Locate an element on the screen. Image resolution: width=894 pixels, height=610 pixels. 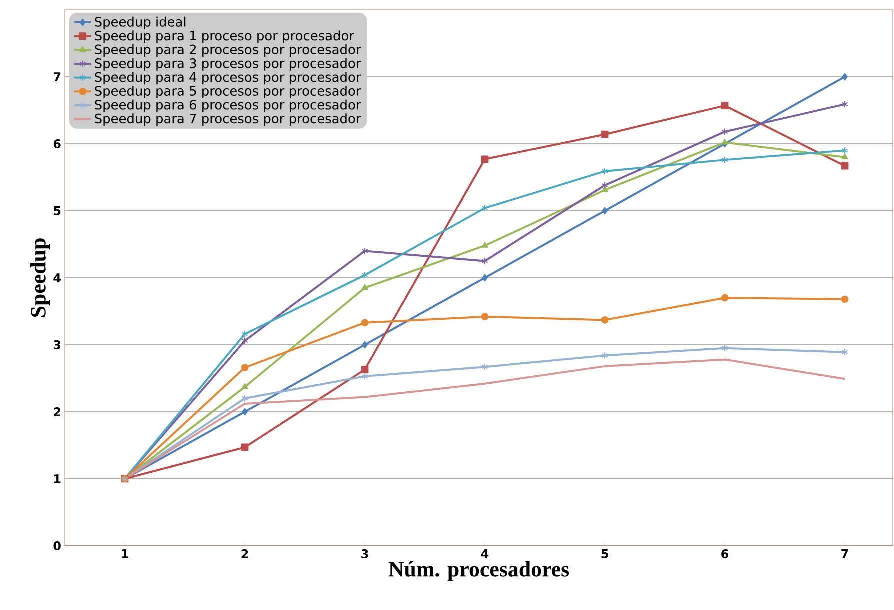
legend-label: Speedup para 4 procesos por procesador is located at coordinates (228, 78).